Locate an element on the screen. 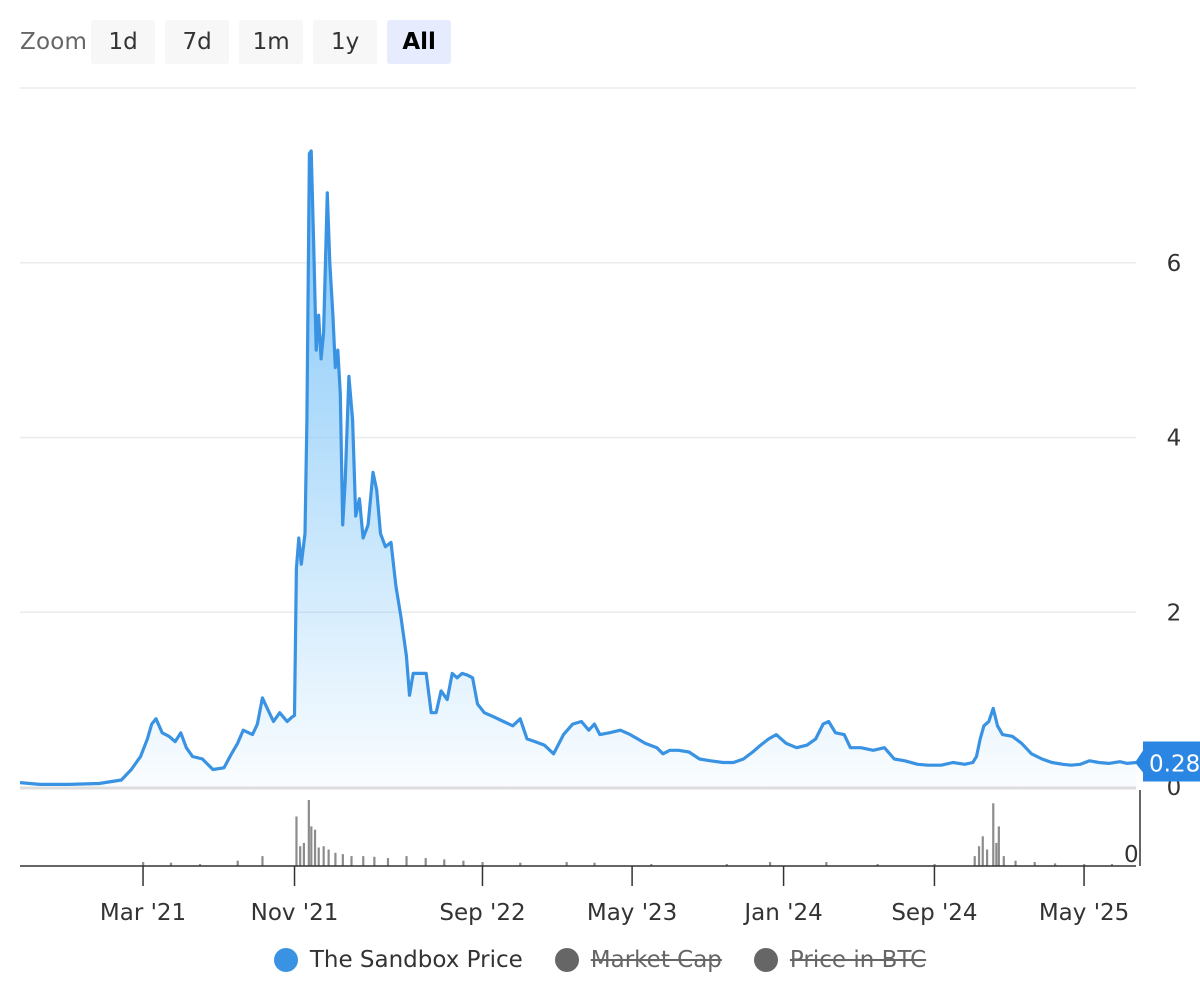 Image resolution: width=1200 pixels, height=1000 pixels. y-tick-label: 4 is located at coordinates (1174, 439).